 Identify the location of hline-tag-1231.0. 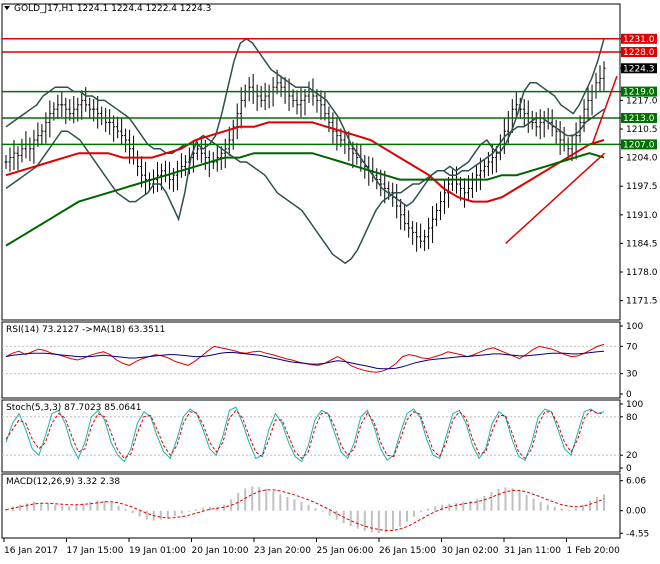
(639, 38).